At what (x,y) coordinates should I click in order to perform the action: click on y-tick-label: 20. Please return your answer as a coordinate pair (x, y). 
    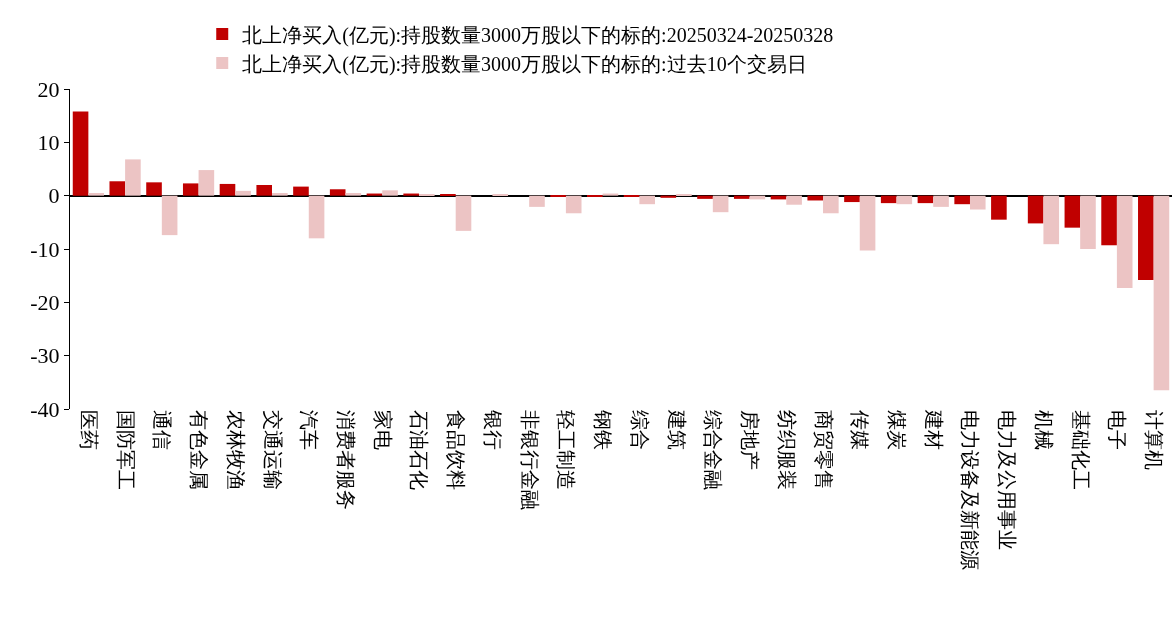
    Looking at the image, I should click on (48, 89).